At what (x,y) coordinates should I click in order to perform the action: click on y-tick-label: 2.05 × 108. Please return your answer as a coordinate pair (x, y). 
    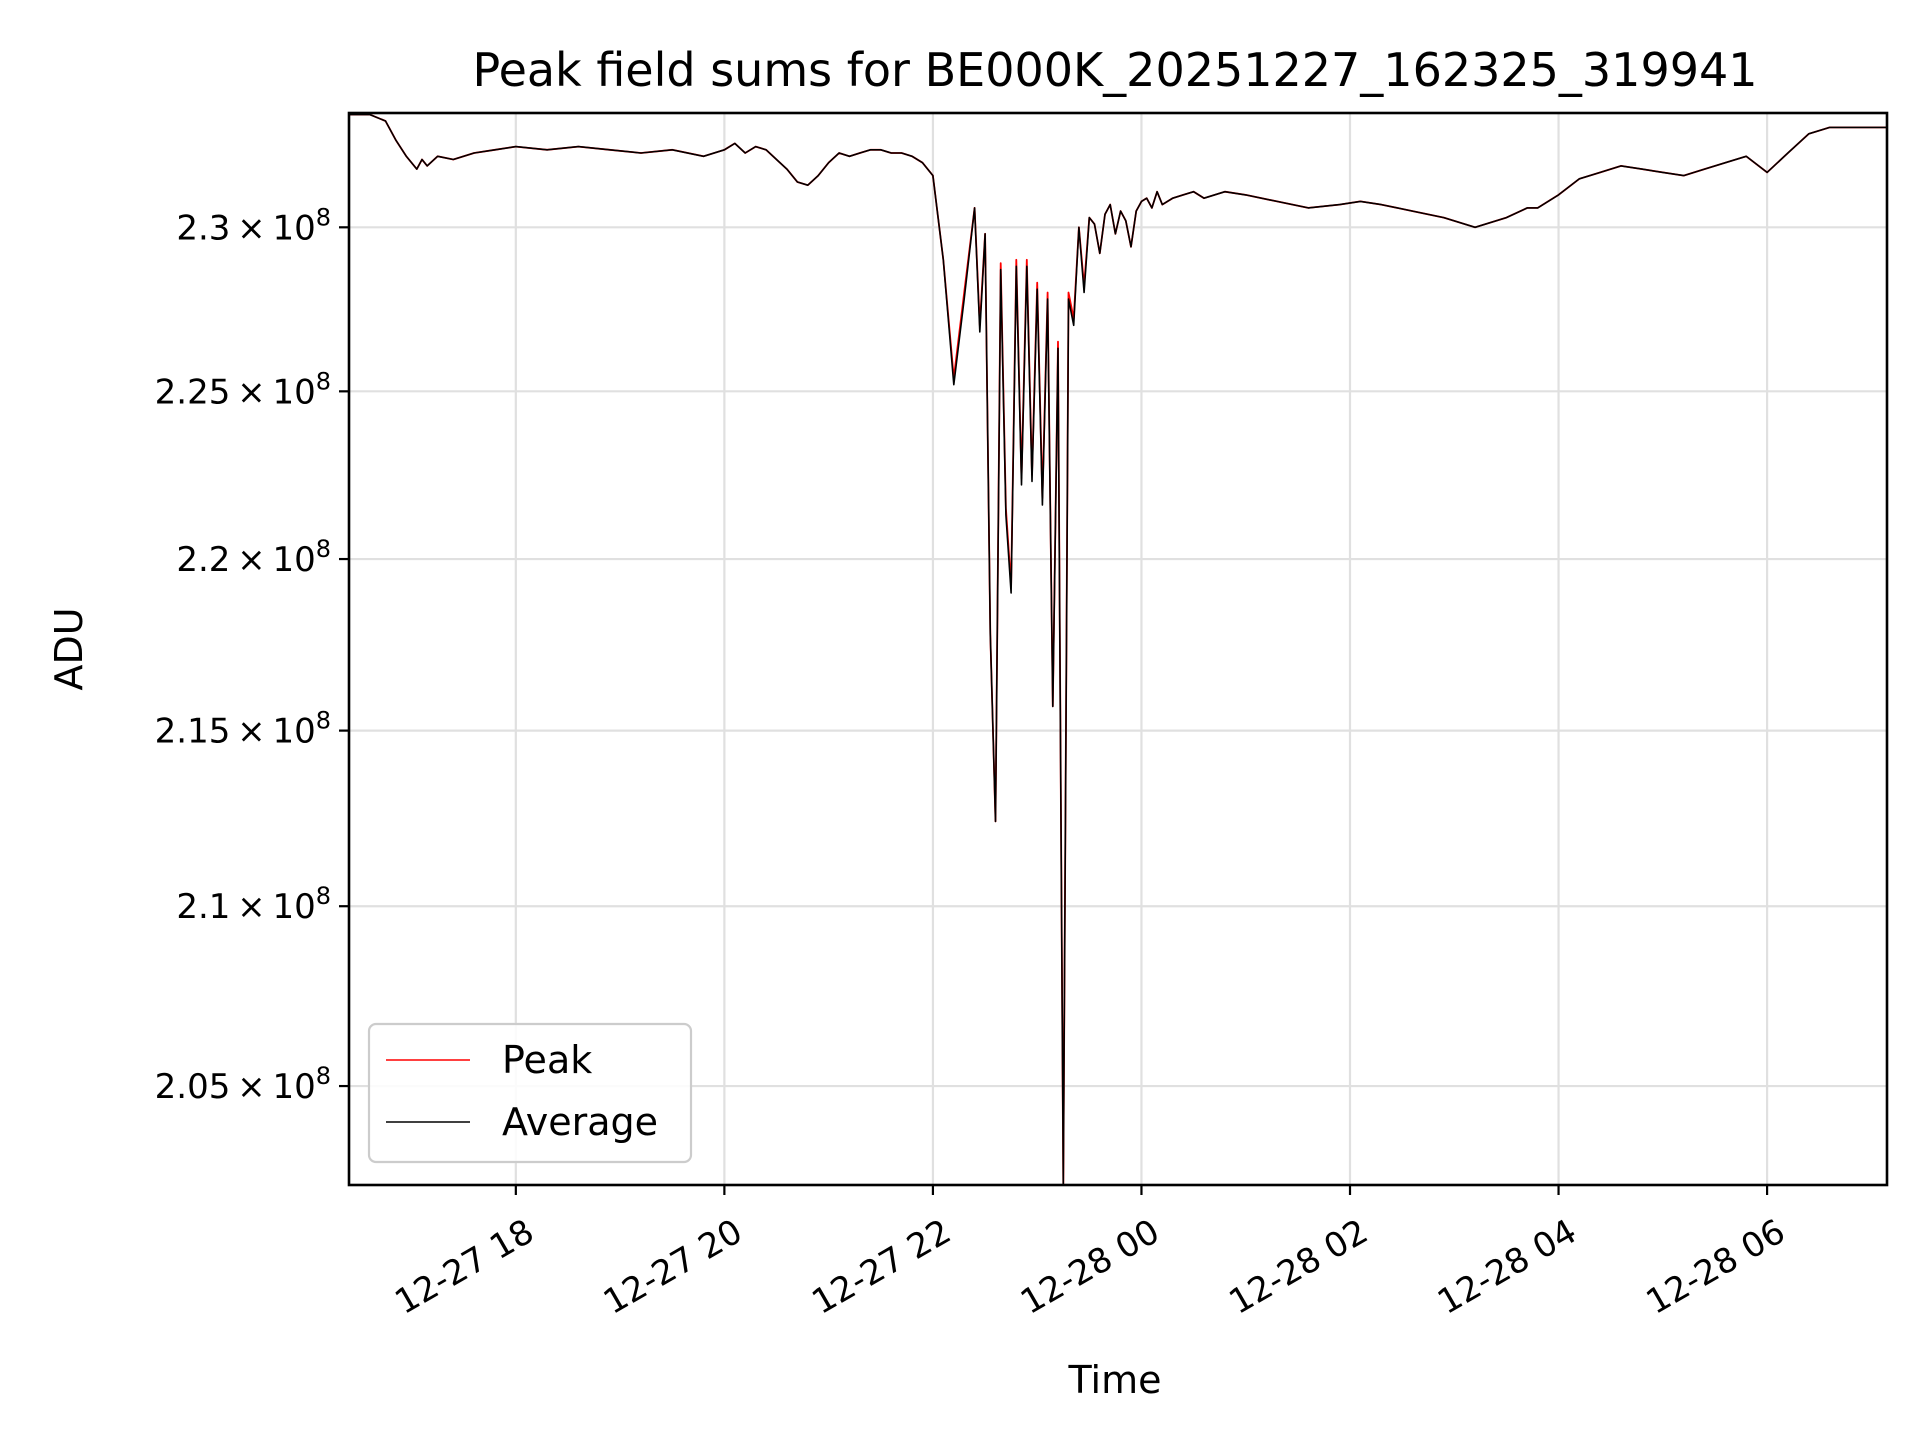
    Looking at the image, I should click on (243, 1084).